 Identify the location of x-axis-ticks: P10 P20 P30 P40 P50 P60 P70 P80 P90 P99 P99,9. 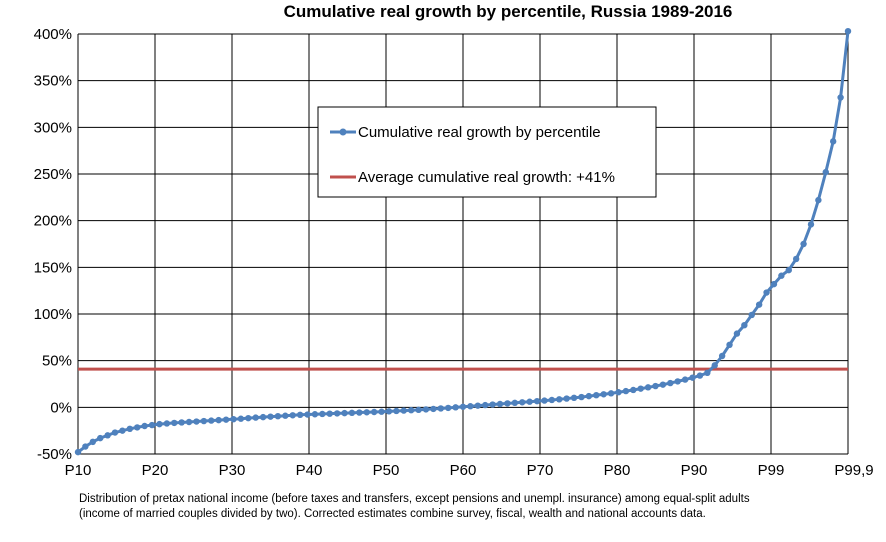
(469, 470).